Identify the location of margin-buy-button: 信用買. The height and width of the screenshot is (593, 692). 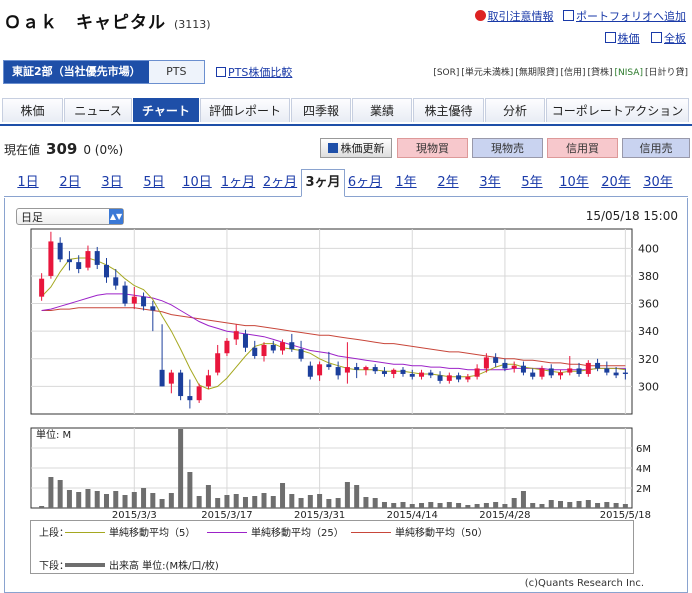
(582, 148).